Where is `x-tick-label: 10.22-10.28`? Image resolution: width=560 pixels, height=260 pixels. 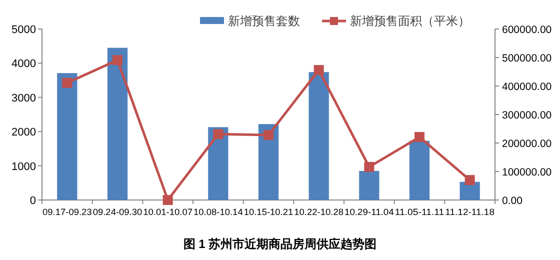
x-tick-label: 10.22-10.28 is located at coordinates (319, 212).